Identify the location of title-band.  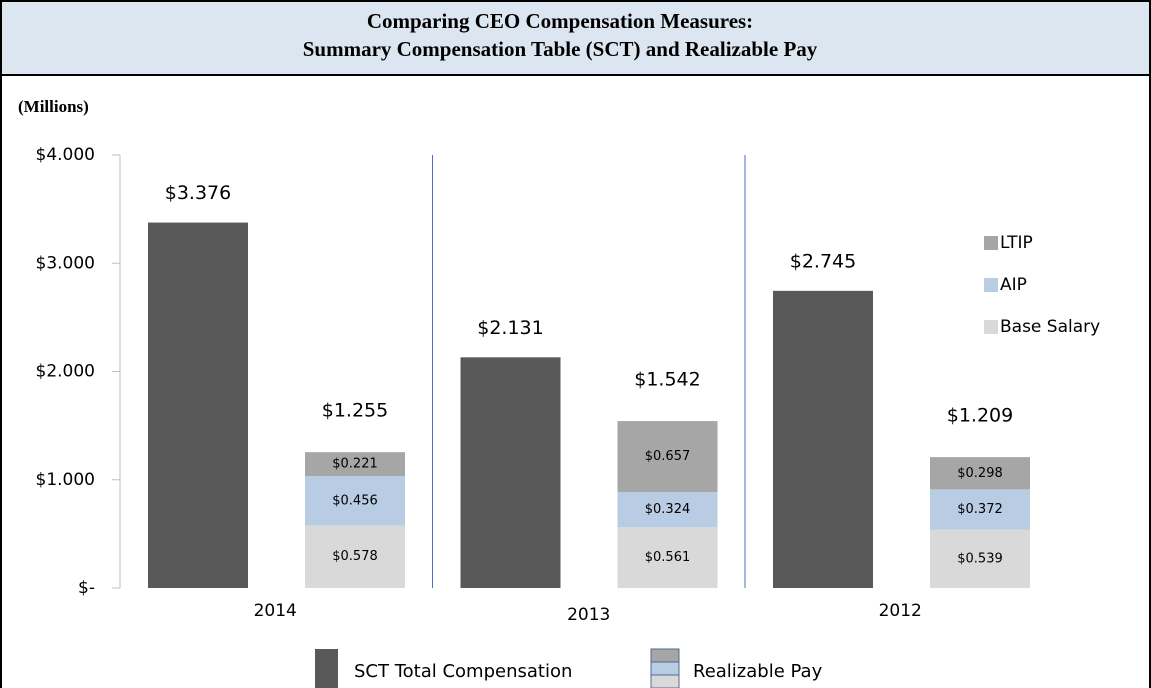
(575, 37).